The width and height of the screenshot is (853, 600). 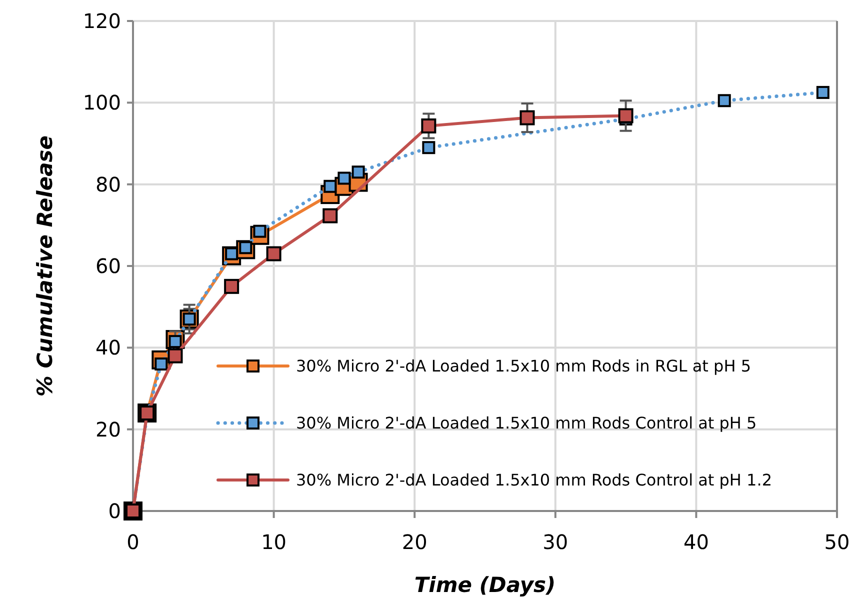 What do you see at coordinates (101, 102) in the screenshot?
I see `y-tick-label: 100` at bounding box center [101, 102].